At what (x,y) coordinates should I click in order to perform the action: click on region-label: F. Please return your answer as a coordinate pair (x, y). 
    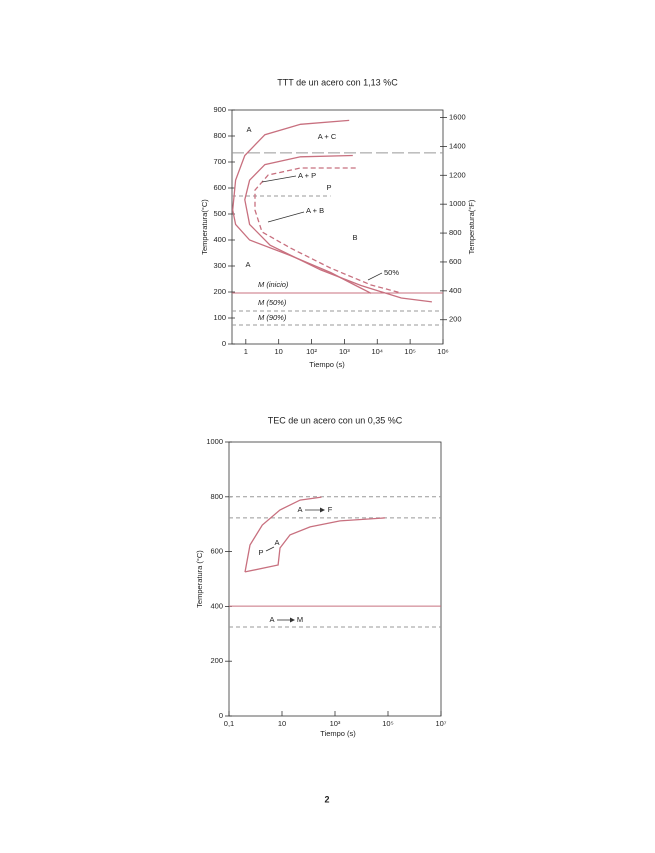
    Looking at the image, I should click on (330, 509).